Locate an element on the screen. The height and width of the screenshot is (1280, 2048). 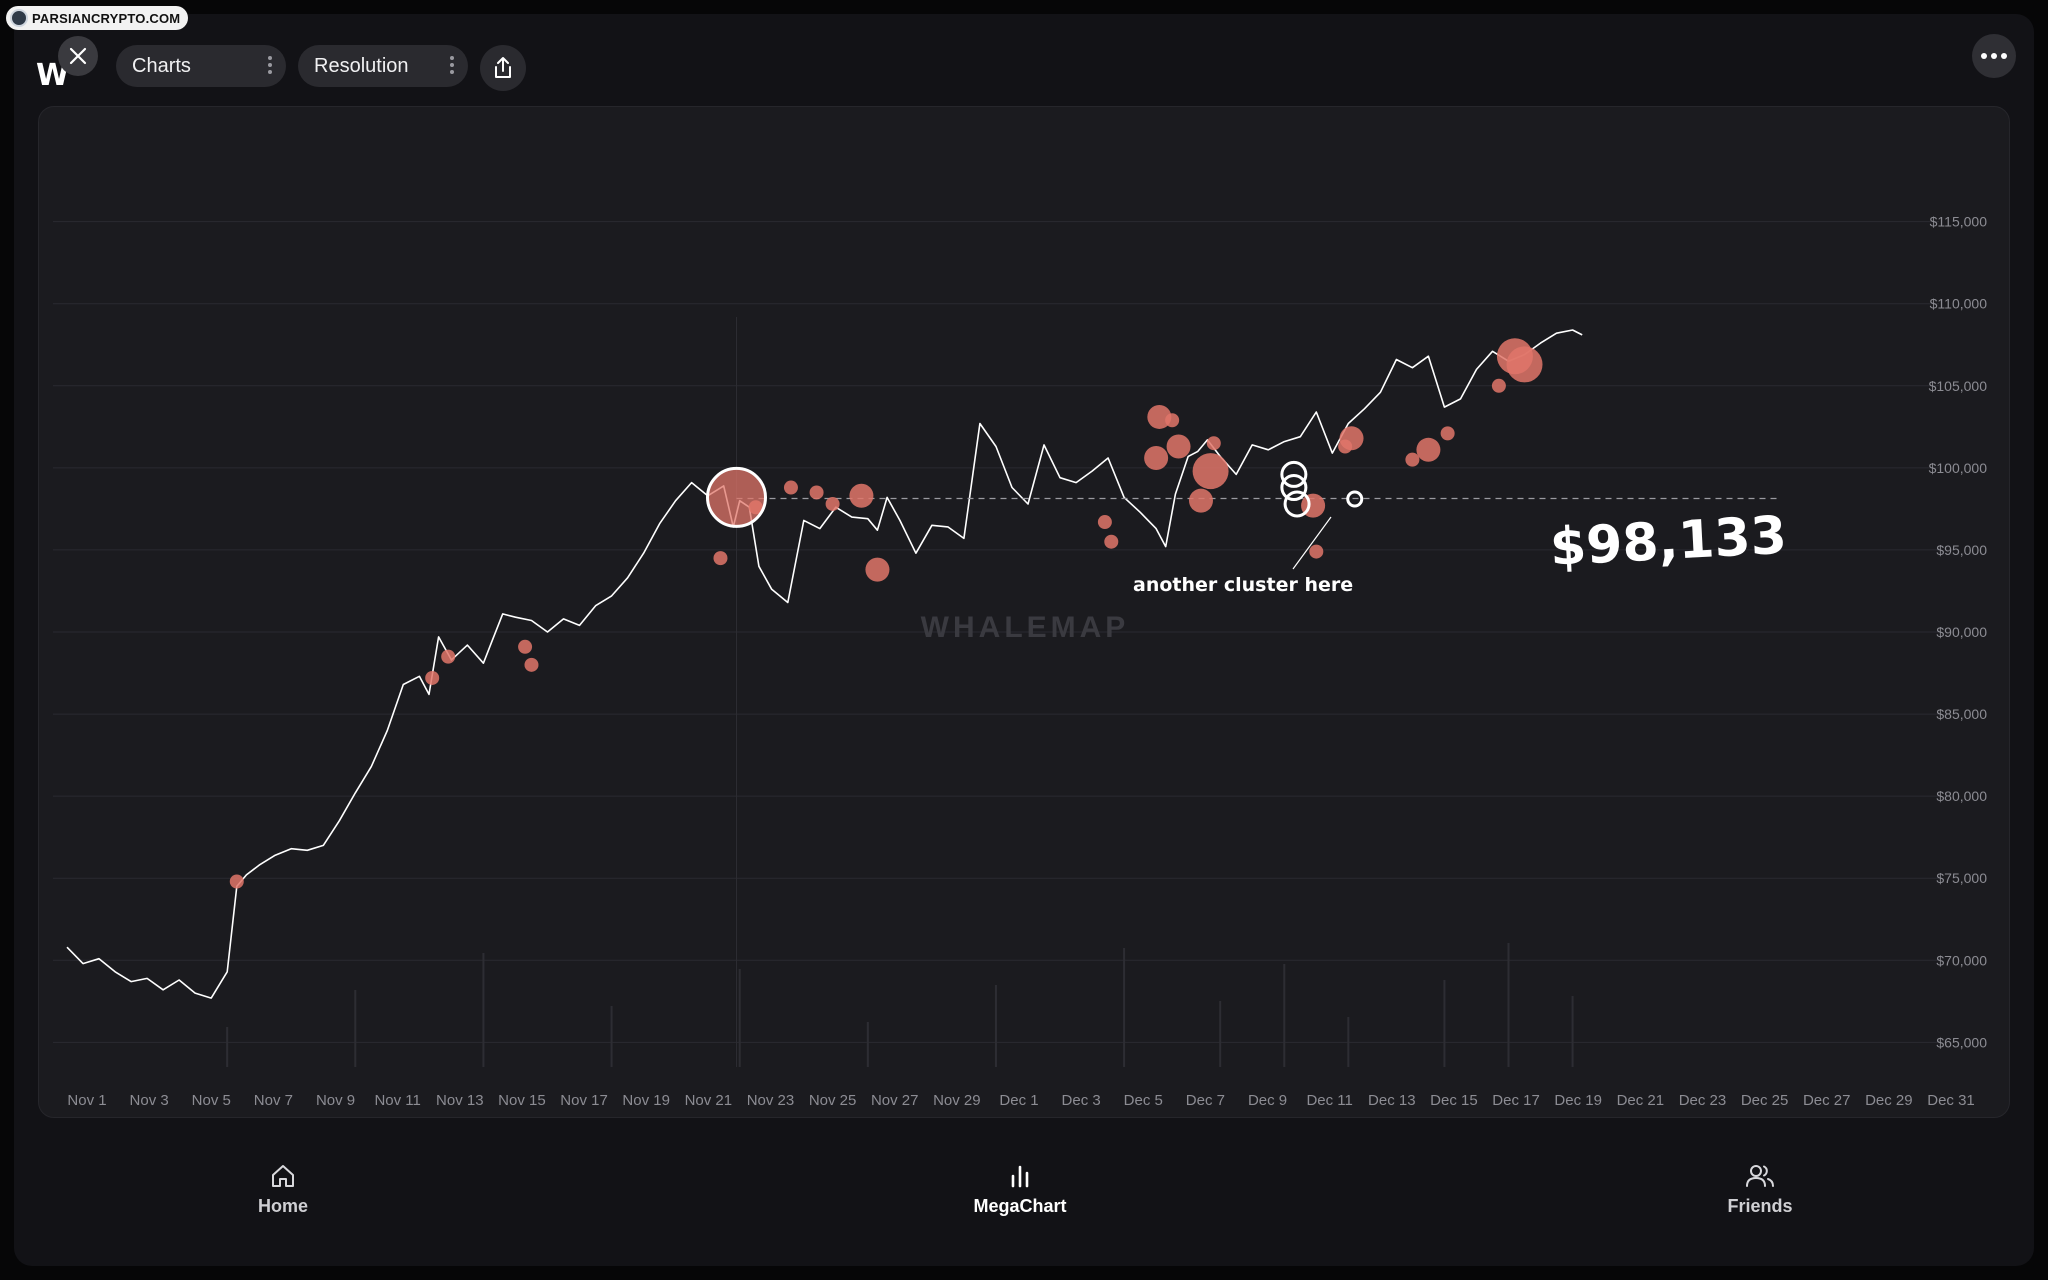
x-tick-label: Dec 17 is located at coordinates (1516, 1100).